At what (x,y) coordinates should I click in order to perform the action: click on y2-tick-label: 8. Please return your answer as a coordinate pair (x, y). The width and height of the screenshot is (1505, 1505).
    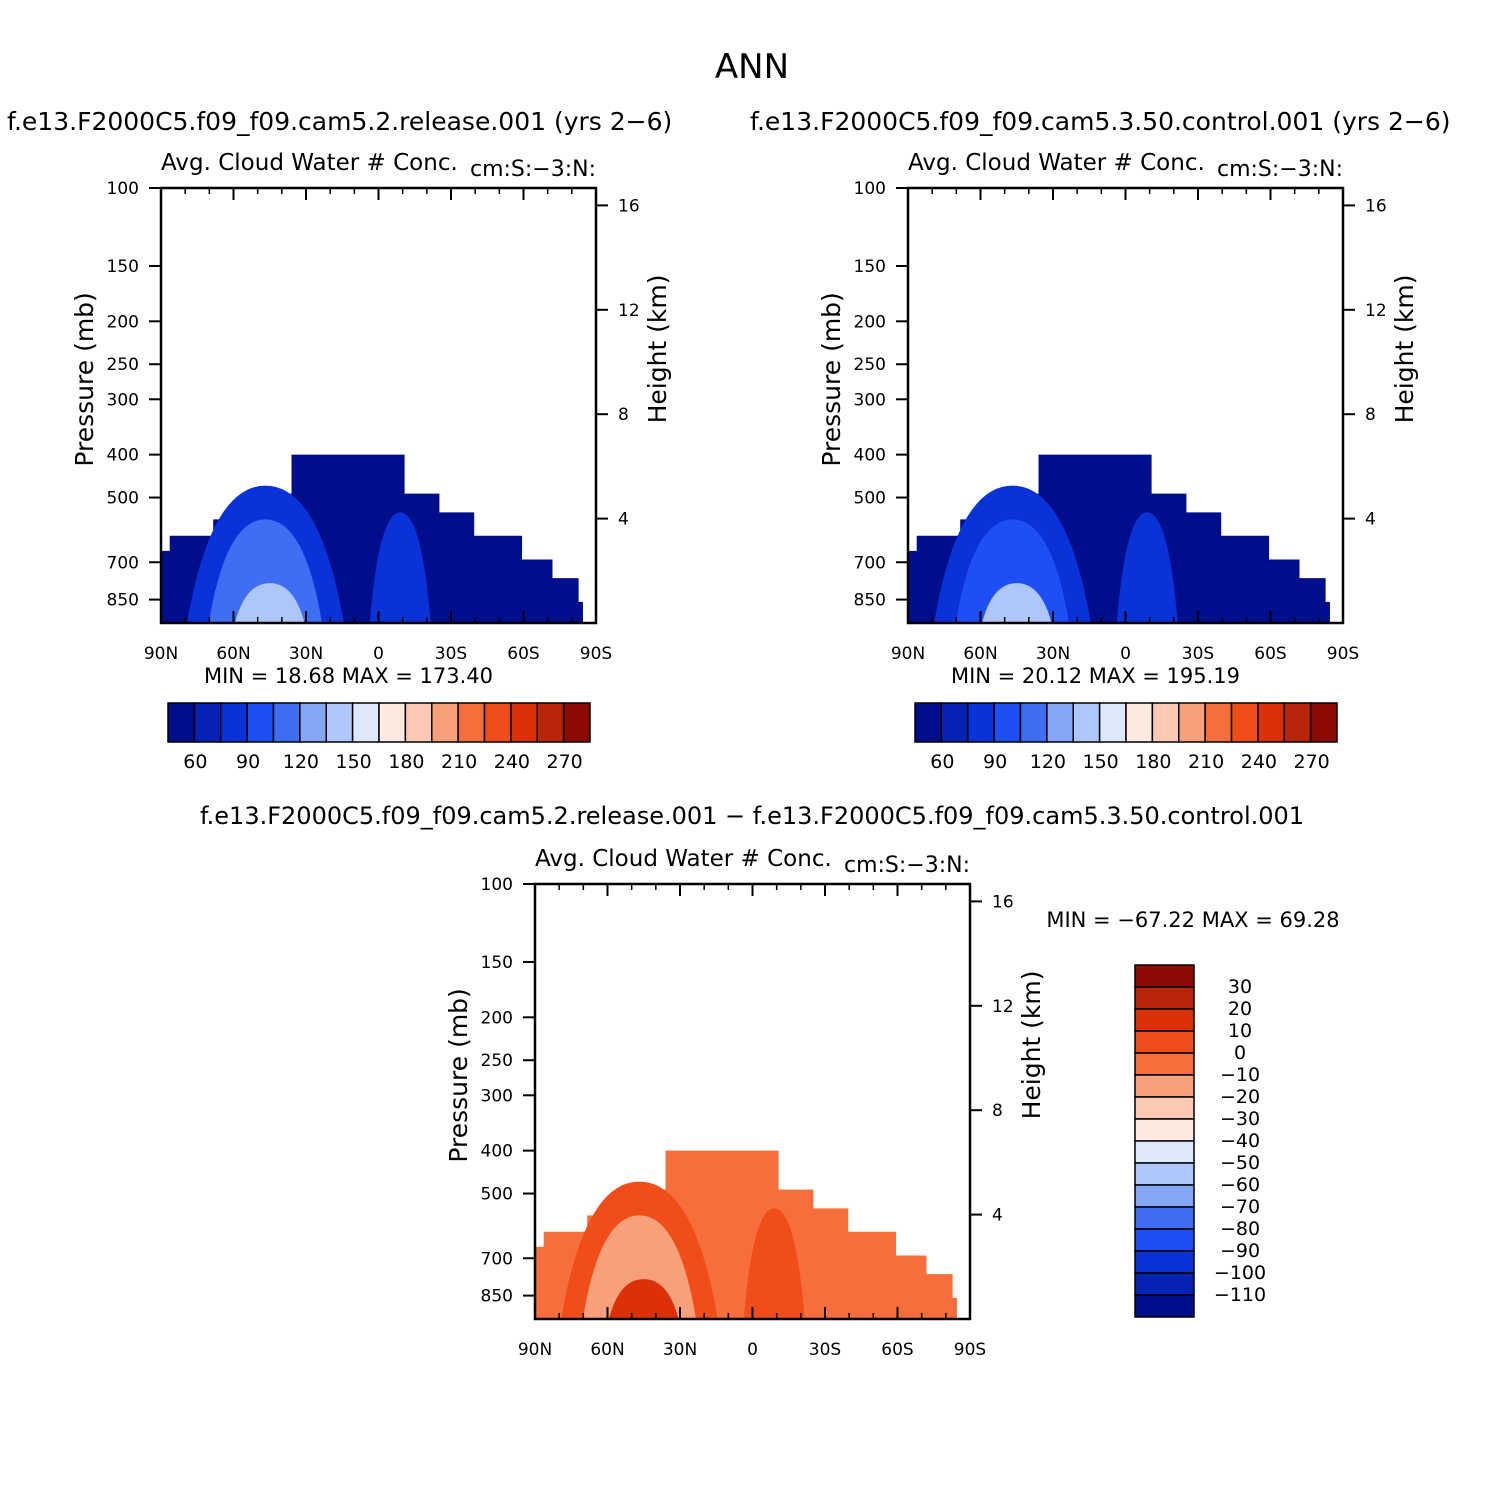
    Looking at the image, I should click on (997, 1111).